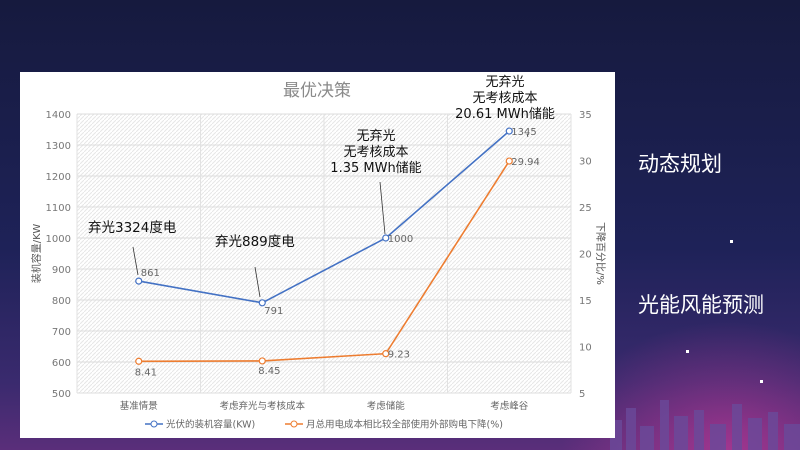  I want to click on y-axis-label: 装机容量/KW, so click(36, 254).